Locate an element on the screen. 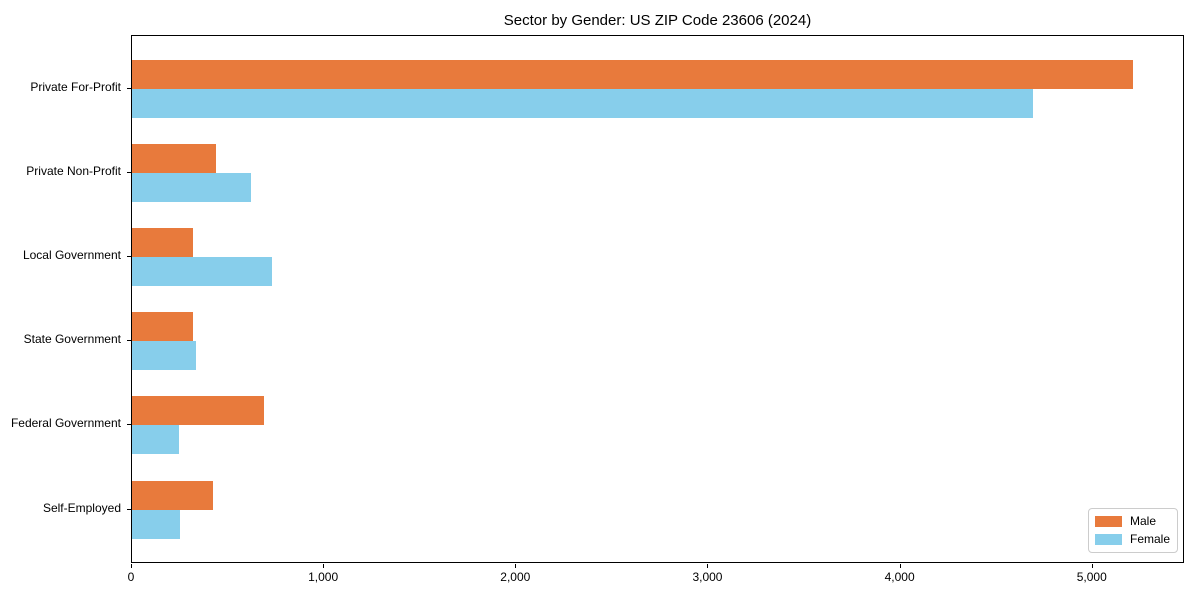 This screenshot has height=600, width=1200. x-tick-label-3000: 3,000 is located at coordinates (707, 577).